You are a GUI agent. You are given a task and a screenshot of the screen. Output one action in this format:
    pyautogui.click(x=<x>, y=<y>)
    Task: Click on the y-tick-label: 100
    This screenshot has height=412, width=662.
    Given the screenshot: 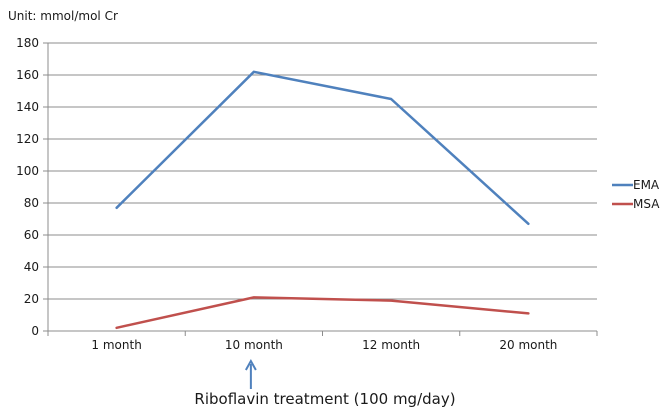 What is the action you would take?
    pyautogui.click(x=27, y=171)
    